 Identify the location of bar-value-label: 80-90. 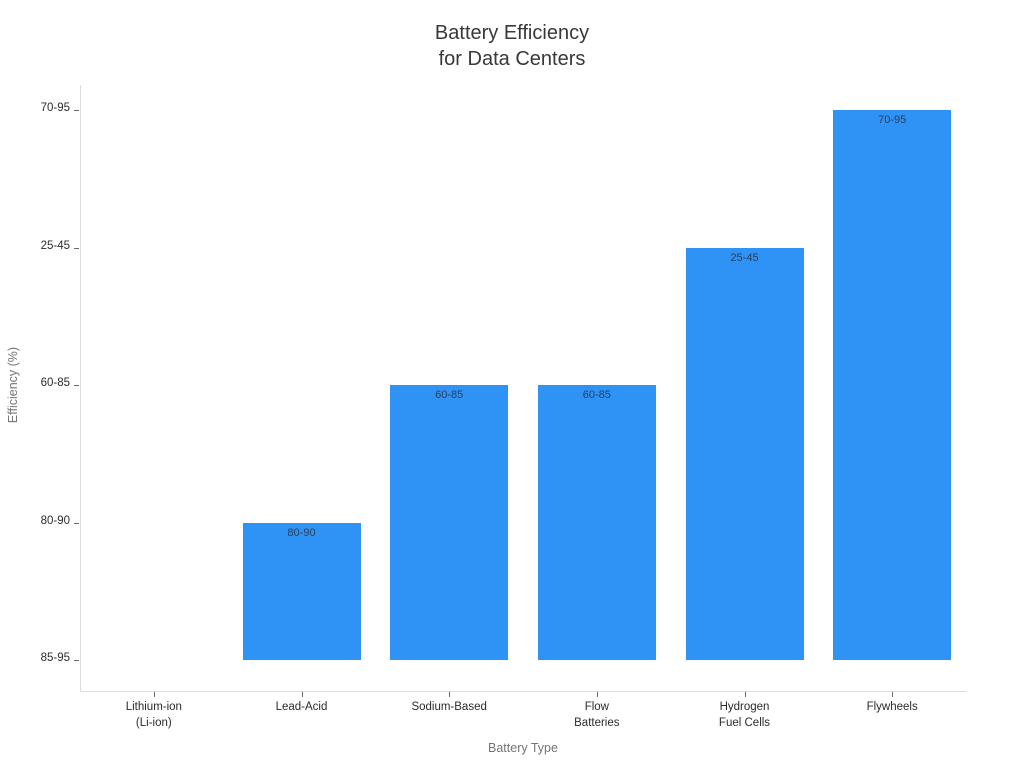
(301, 532).